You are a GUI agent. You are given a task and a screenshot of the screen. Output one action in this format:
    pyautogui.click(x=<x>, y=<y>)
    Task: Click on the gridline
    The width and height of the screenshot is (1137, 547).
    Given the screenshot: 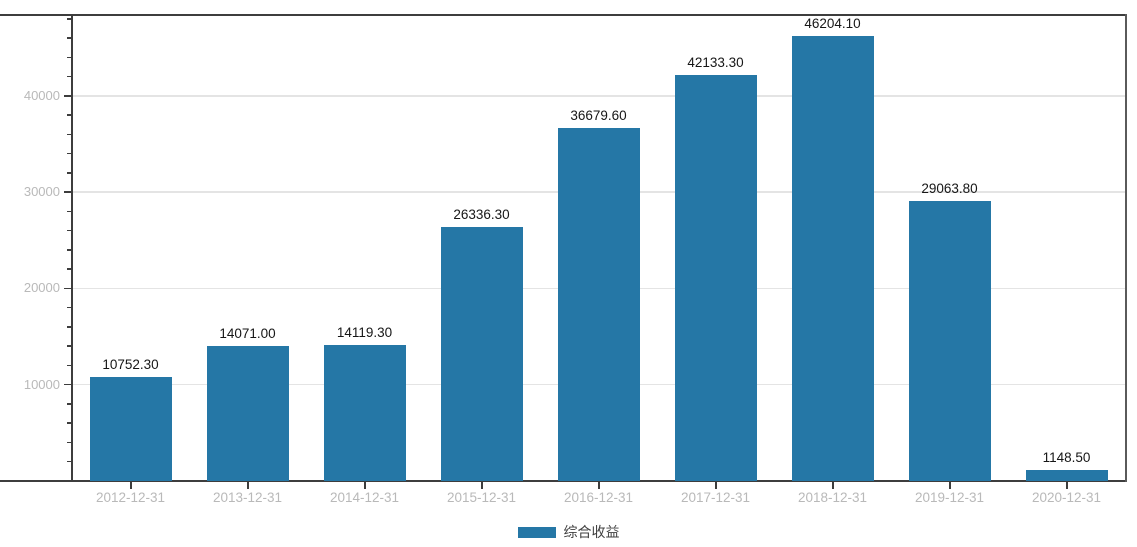 What is the action you would take?
    pyautogui.click(x=599, y=96)
    